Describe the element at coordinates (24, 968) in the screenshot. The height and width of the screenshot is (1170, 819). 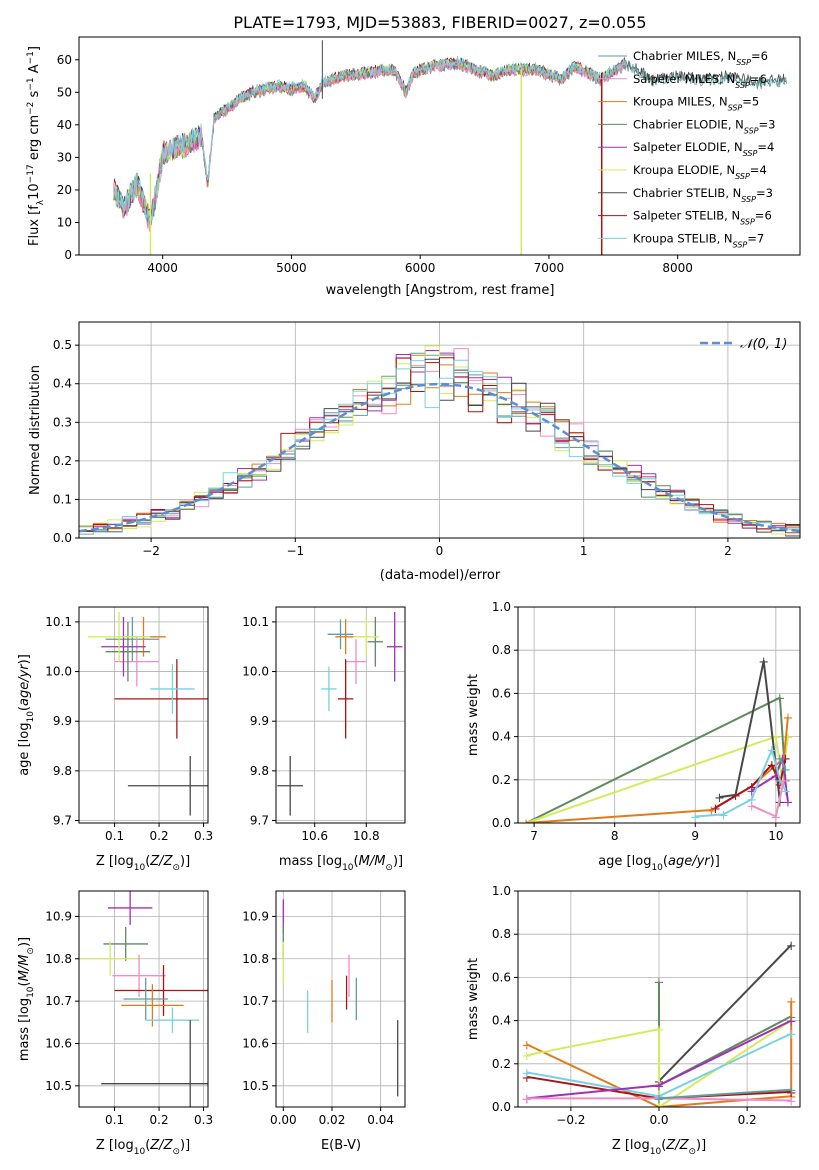
I see `label-part: M/M` at that location.